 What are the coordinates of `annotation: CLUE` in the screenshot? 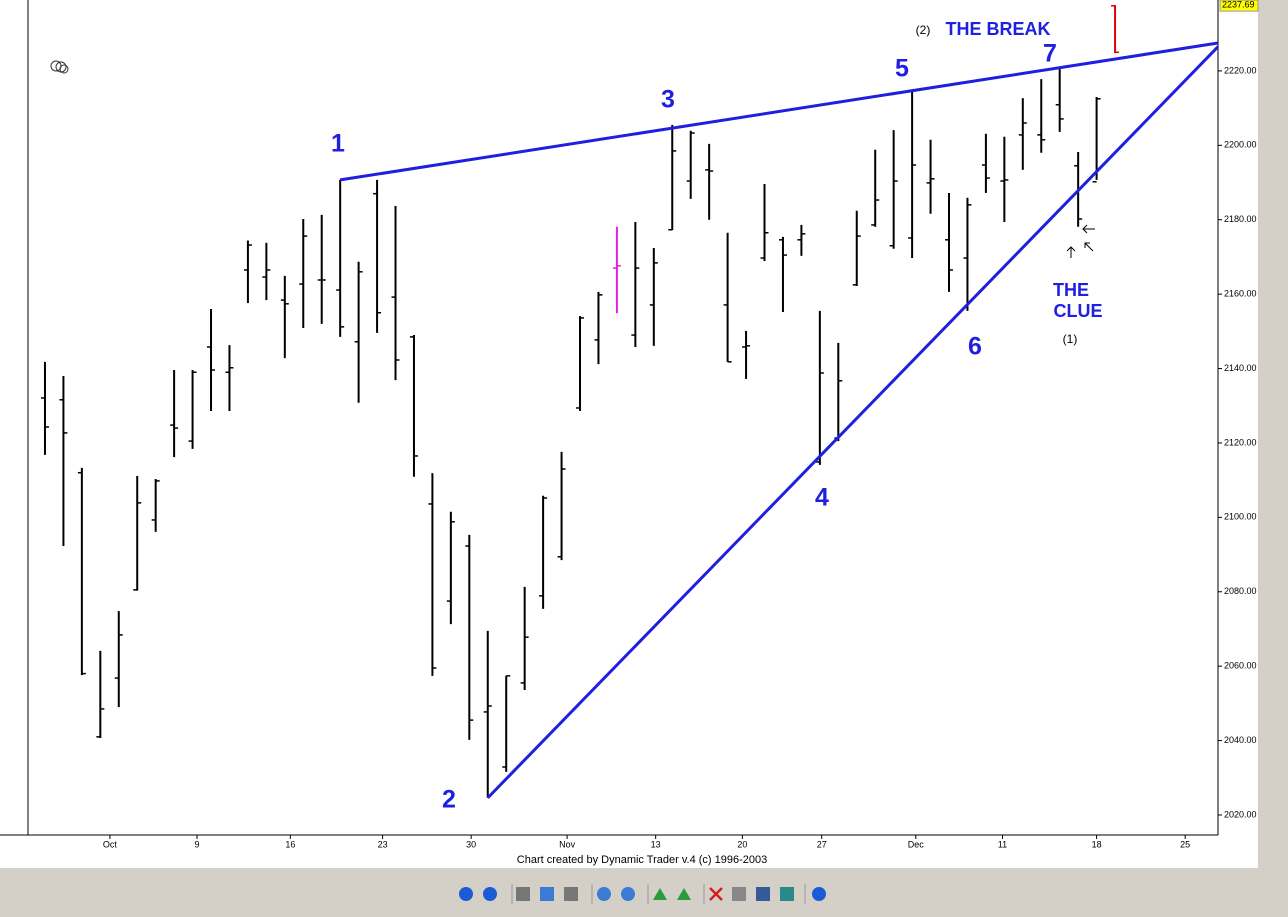 It's located at (1078, 311).